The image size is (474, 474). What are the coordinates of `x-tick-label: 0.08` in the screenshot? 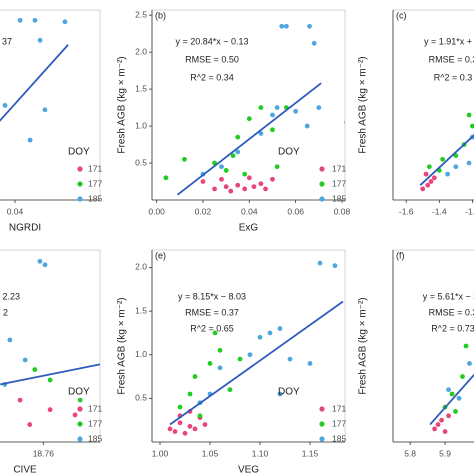 It's located at (342, 211).